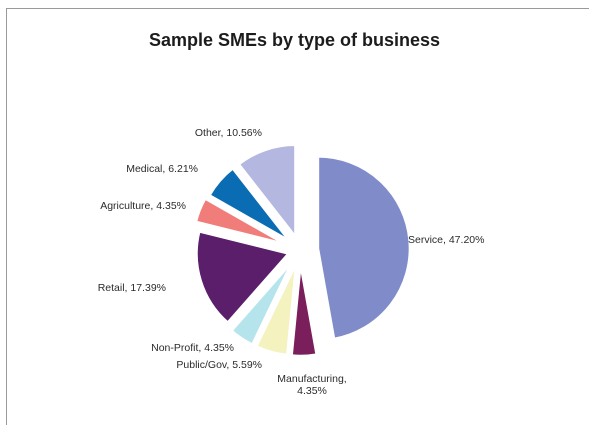  What do you see at coordinates (364, 248) in the screenshot?
I see `pie-slice-service` at bounding box center [364, 248].